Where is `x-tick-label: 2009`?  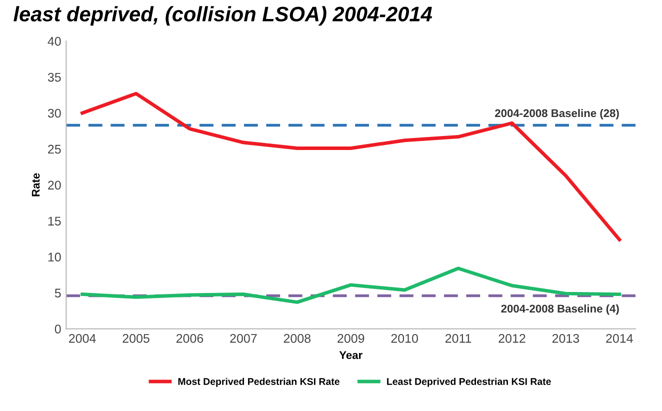 x-tick-label: 2009 is located at coordinates (351, 338).